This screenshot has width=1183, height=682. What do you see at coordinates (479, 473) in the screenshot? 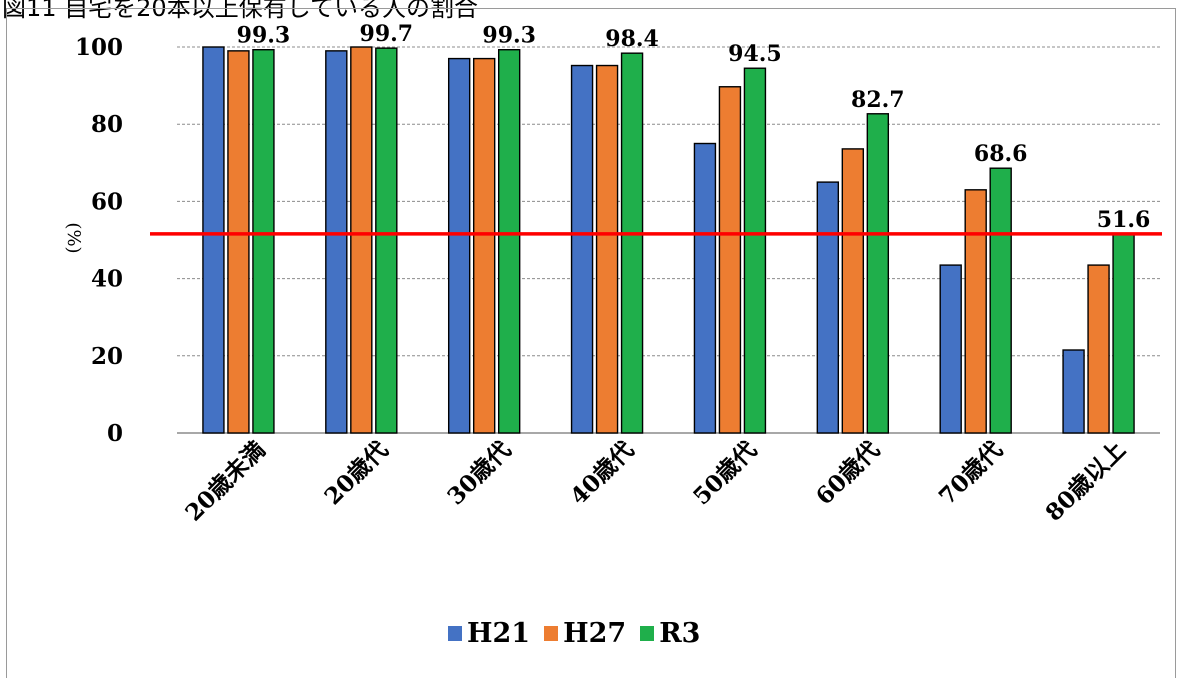
I see `x-tick-label: 30歳代` at bounding box center [479, 473].